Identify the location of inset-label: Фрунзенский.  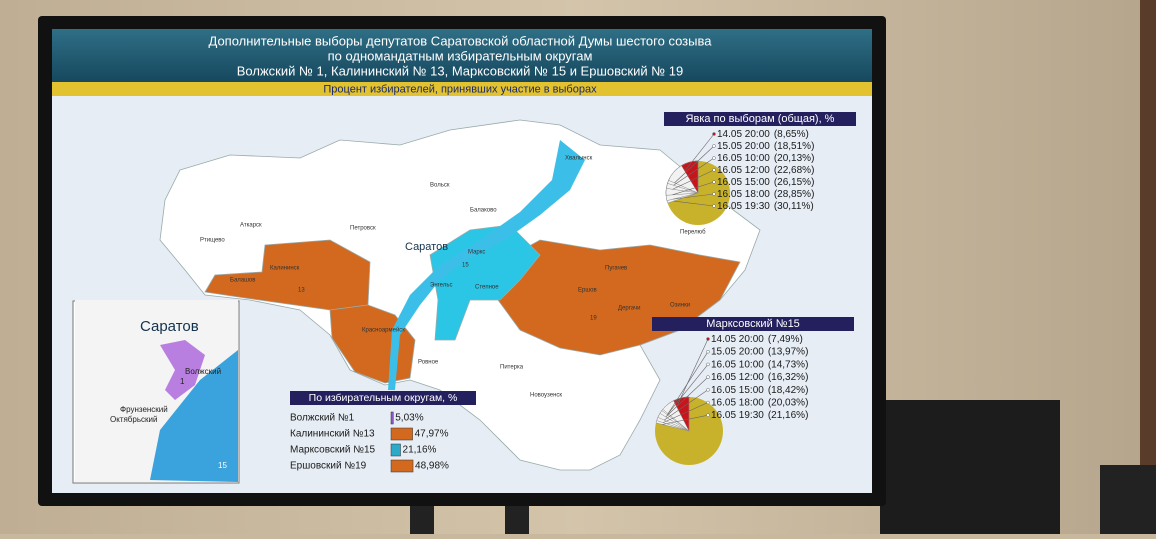
(144, 409).